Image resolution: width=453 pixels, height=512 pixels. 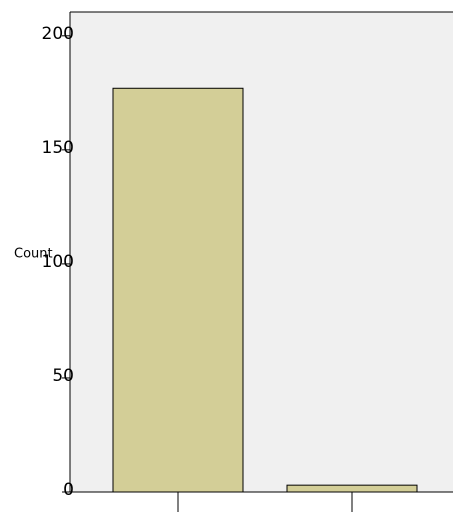 I want to click on y-axis-label: Count, so click(x=33, y=254).